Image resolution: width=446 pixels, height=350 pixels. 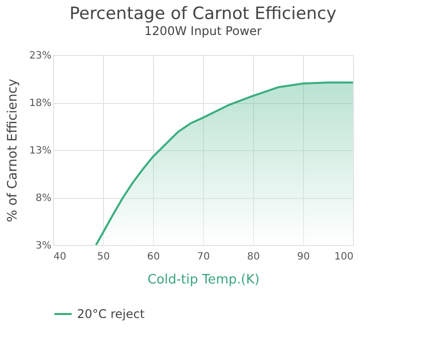 What do you see at coordinates (44, 246) in the screenshot?
I see `y-tick-label: 3%` at bounding box center [44, 246].